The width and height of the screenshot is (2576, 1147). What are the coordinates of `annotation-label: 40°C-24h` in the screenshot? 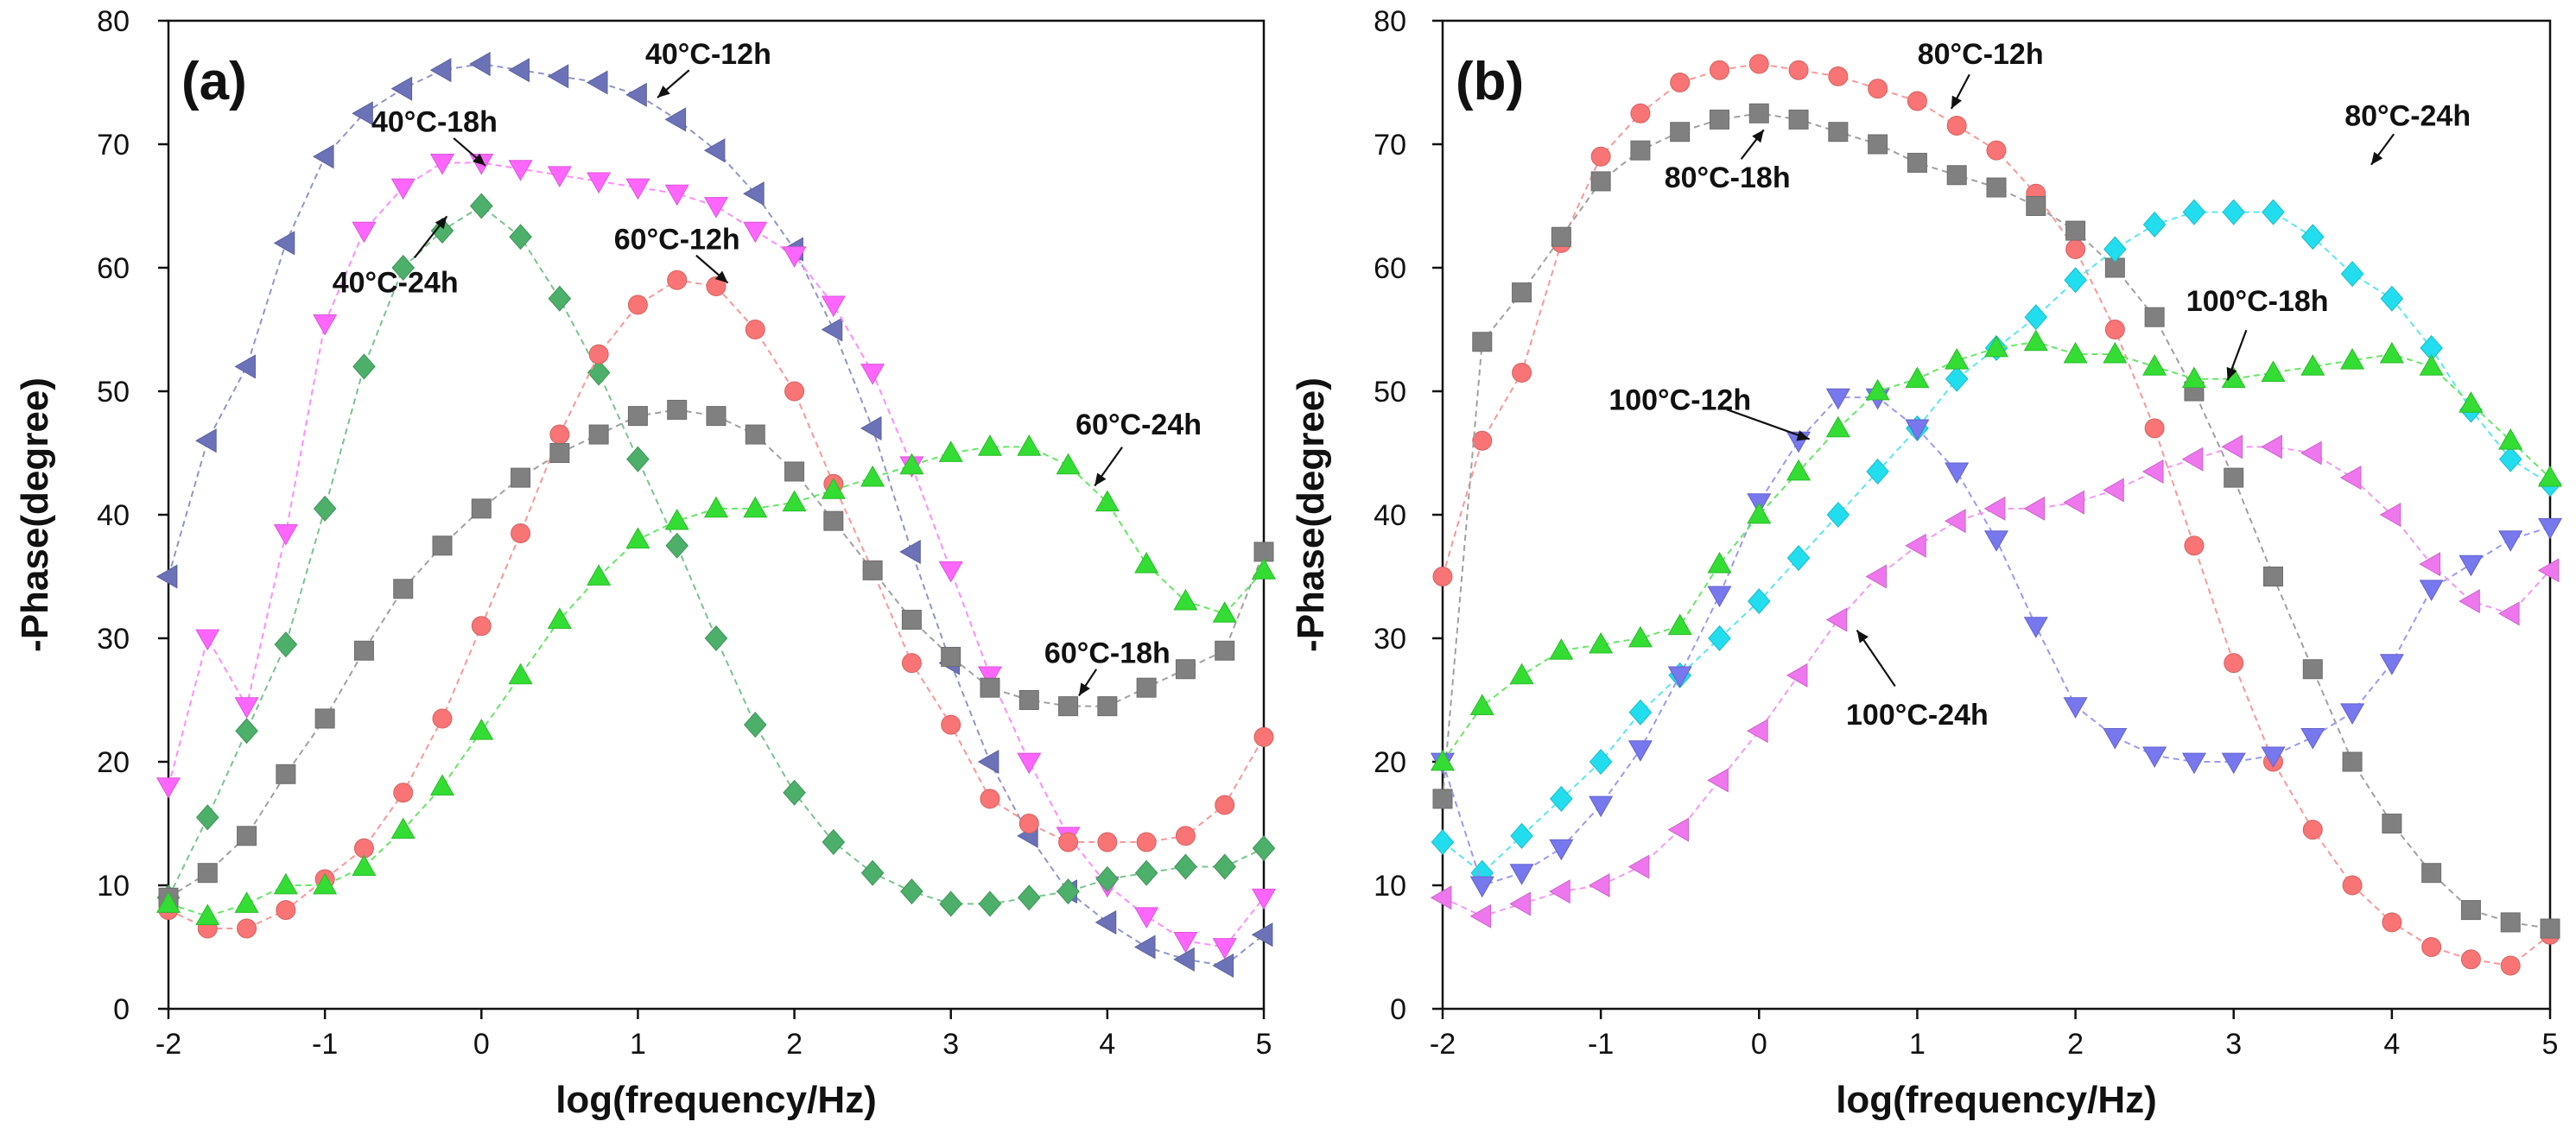 It's located at (396, 283).